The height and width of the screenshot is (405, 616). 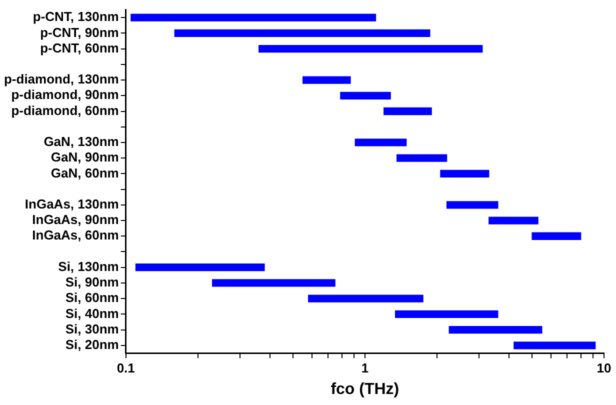 What do you see at coordinates (84, 157) in the screenshot?
I see `y-tick-label: GaN, 90nm` at bounding box center [84, 157].